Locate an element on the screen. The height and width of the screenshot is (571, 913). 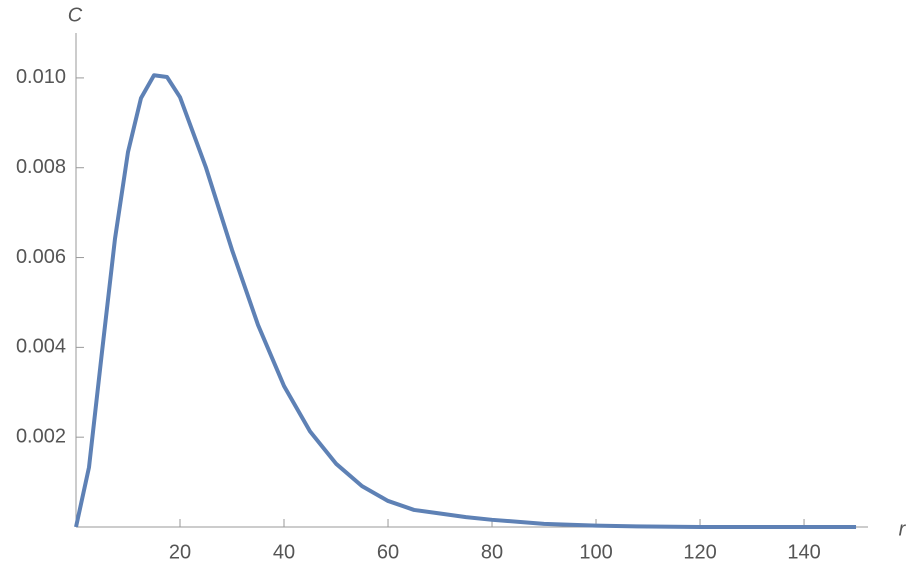
x-tick-label: 100 is located at coordinates (595, 552).